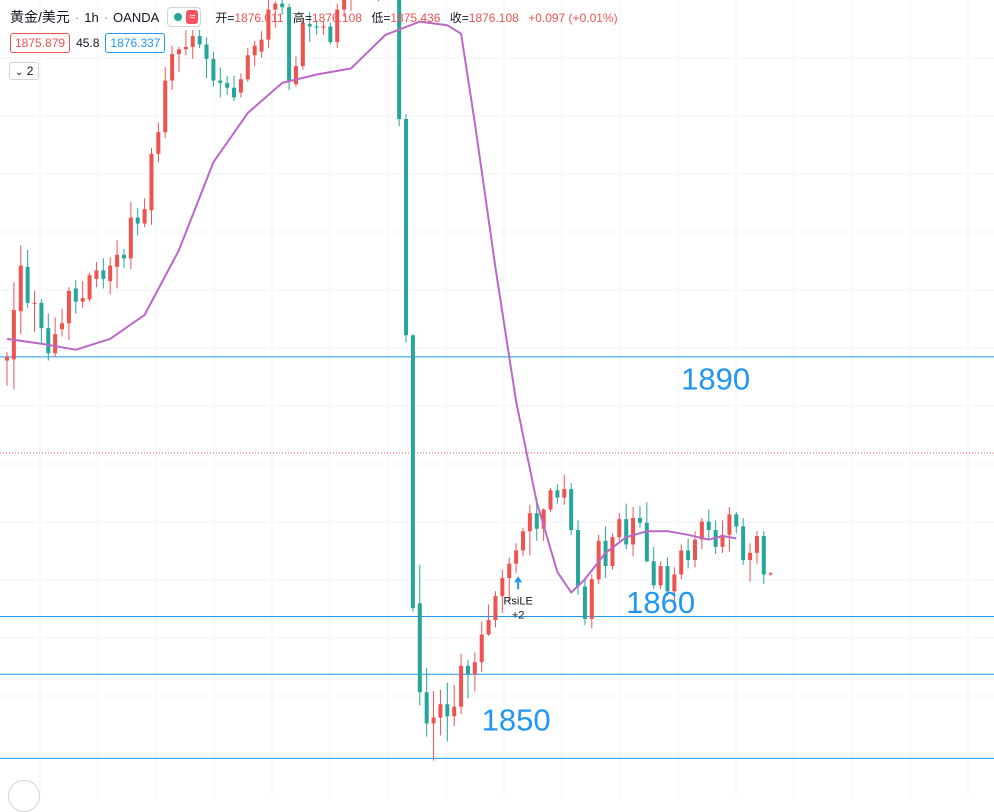  Describe the element at coordinates (516, 720) in the screenshot. I see `price-level-label: 1850` at that location.